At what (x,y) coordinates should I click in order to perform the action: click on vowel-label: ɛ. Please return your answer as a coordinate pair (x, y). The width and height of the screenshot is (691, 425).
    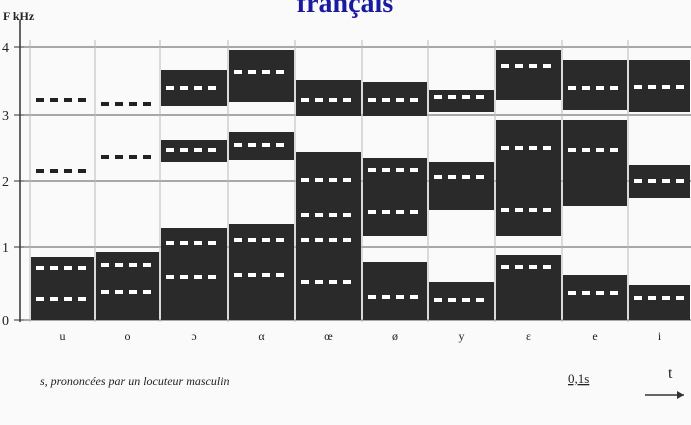
    Looking at the image, I should click on (528, 336).